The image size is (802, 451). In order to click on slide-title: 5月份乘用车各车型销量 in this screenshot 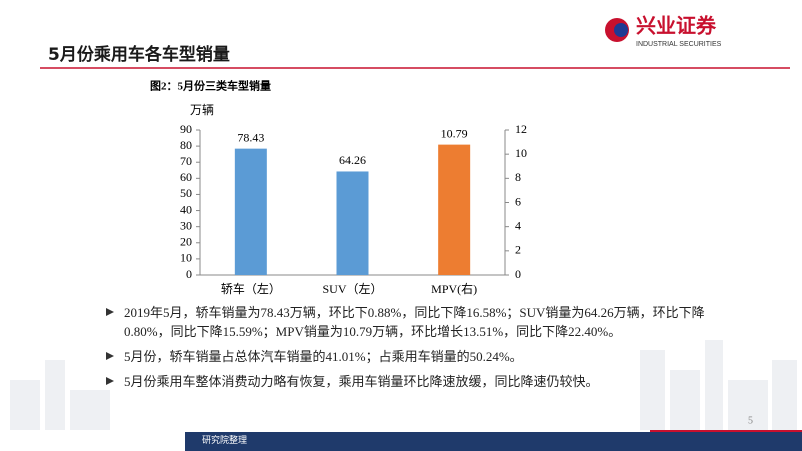, I will do `click(139, 54)`.